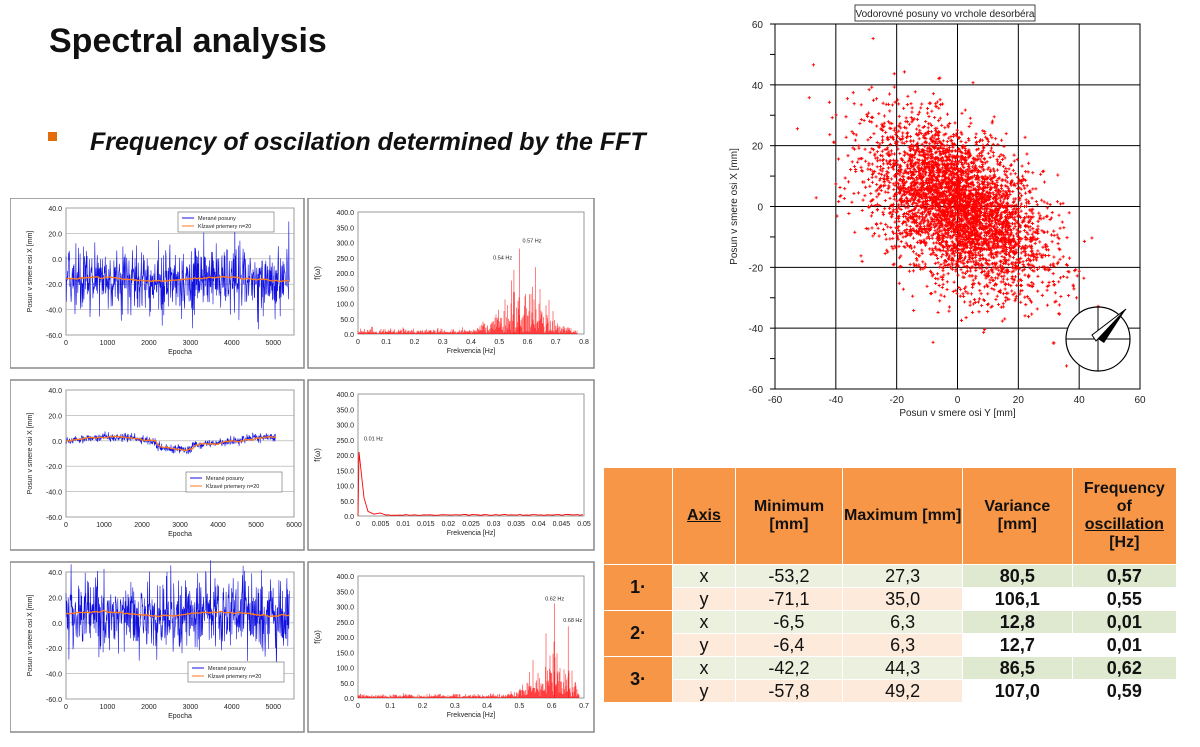 This screenshot has height=747, width=1200. I want to click on table-row: y -71,1 35,0 106,1 0,55, so click(891, 599).